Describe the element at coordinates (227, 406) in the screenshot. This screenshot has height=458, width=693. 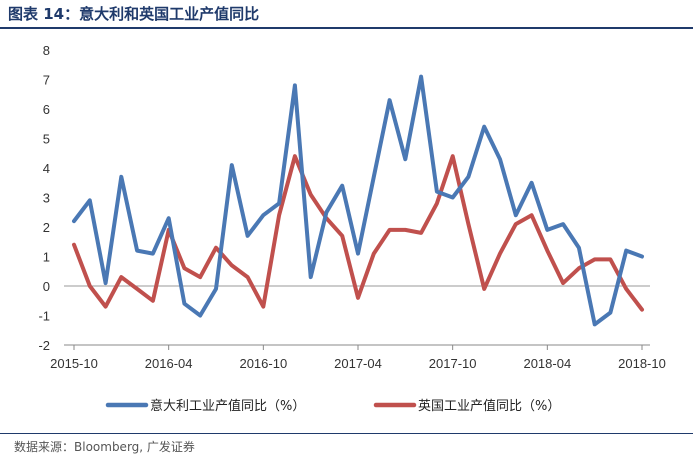
I see `legend-label-italy: 意大利工业产值同比（%）` at that location.